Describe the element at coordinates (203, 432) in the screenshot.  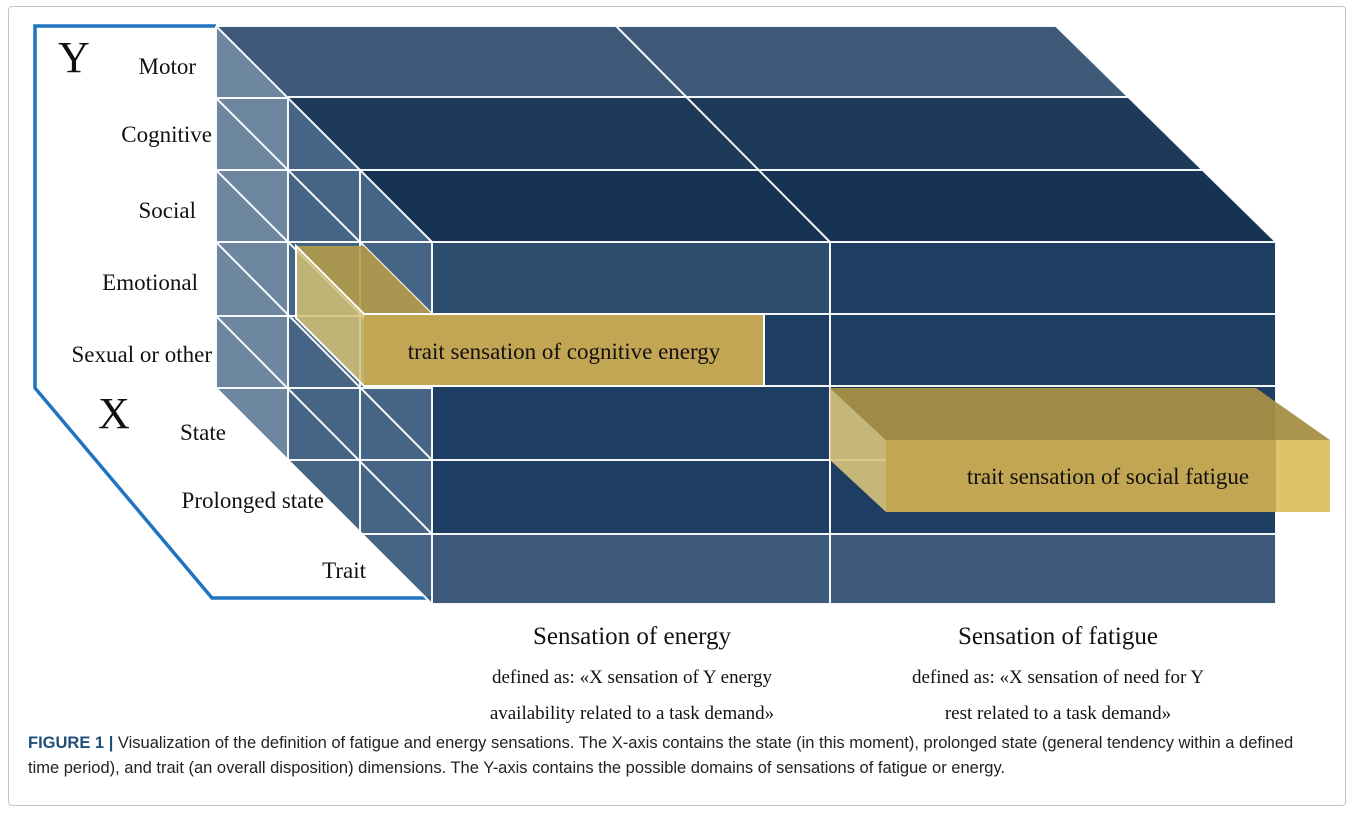
I see `x-label-state: State` at that location.